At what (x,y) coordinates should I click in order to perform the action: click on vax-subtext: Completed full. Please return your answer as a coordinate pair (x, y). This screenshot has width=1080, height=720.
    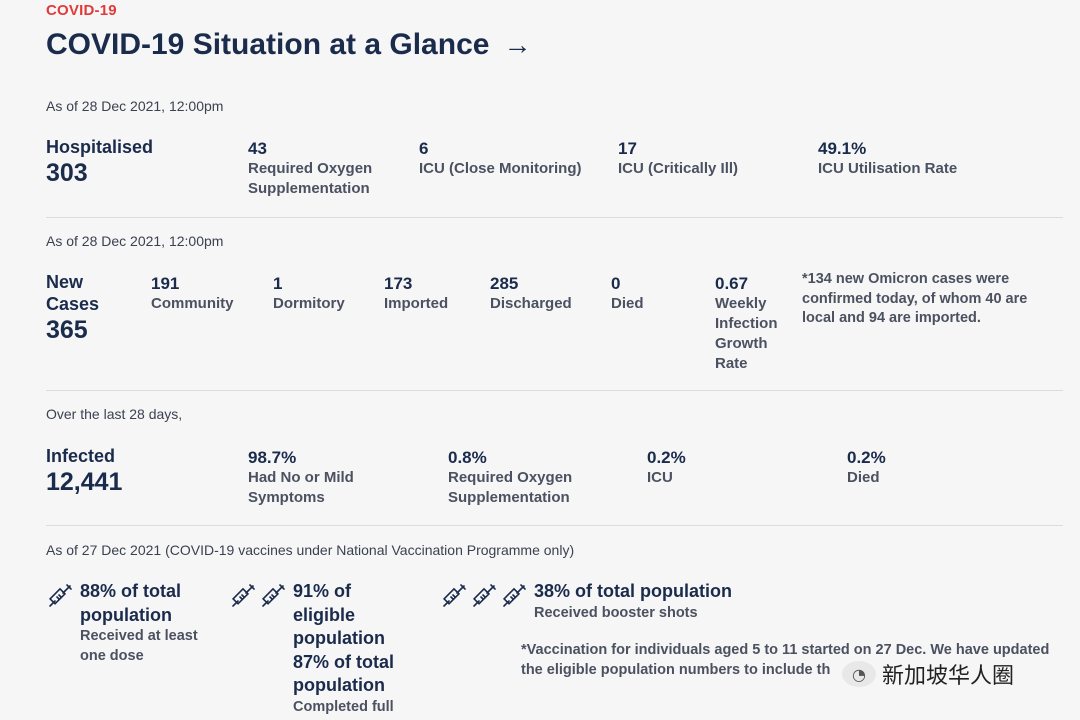
    Looking at the image, I should click on (343, 706).